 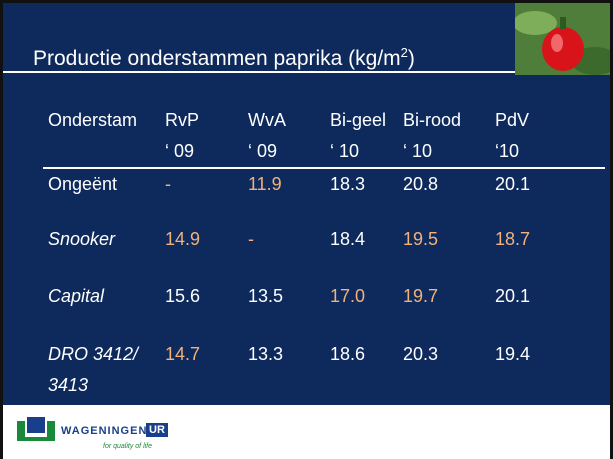 I want to click on cell: 18.6, so click(x=348, y=354).